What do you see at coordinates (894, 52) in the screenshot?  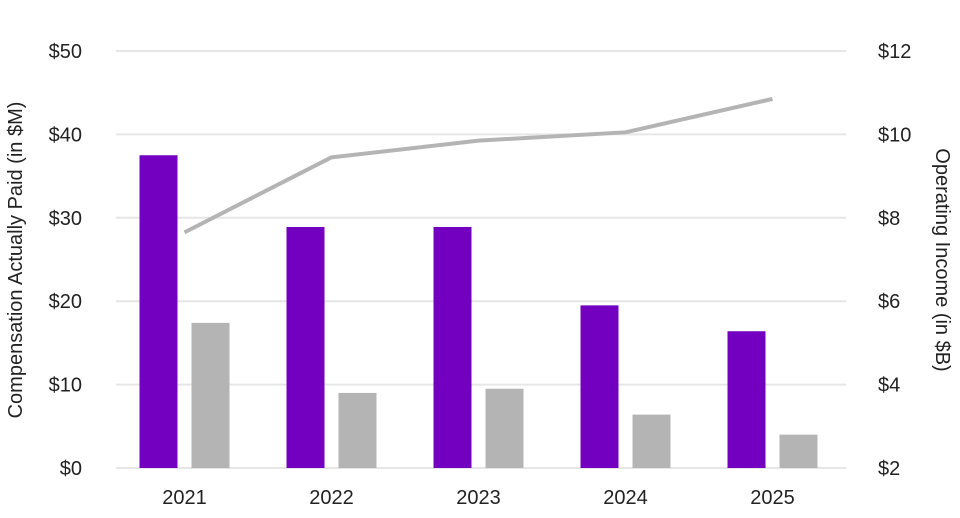 I see `y2-tick-label: $12` at bounding box center [894, 52].